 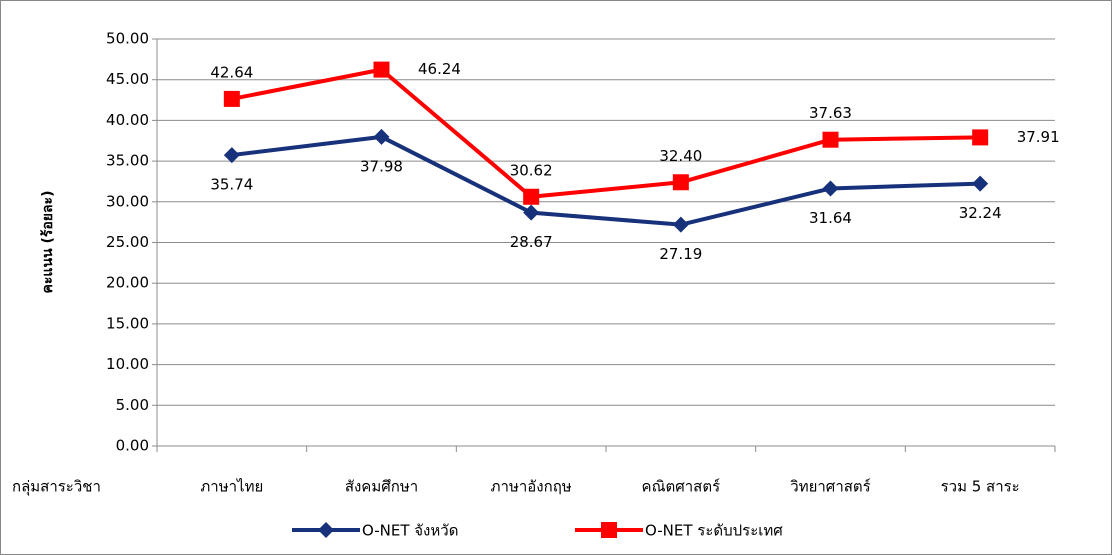 I want to click on y-tick-label: 10.00, so click(x=127, y=364).